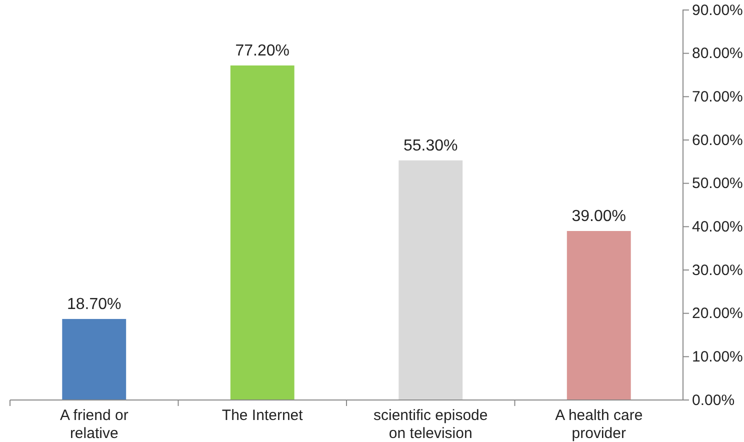 The image size is (744, 442). What do you see at coordinates (717, 357) in the screenshot?
I see `y-tick-label: 10.00%` at bounding box center [717, 357].